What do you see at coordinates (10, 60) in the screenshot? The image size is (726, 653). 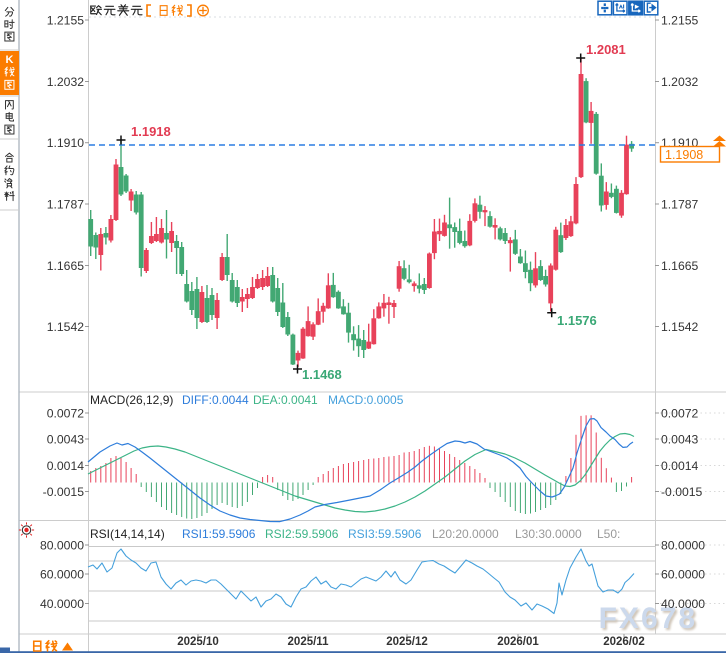 I see `svg-text: K` at bounding box center [10, 60].